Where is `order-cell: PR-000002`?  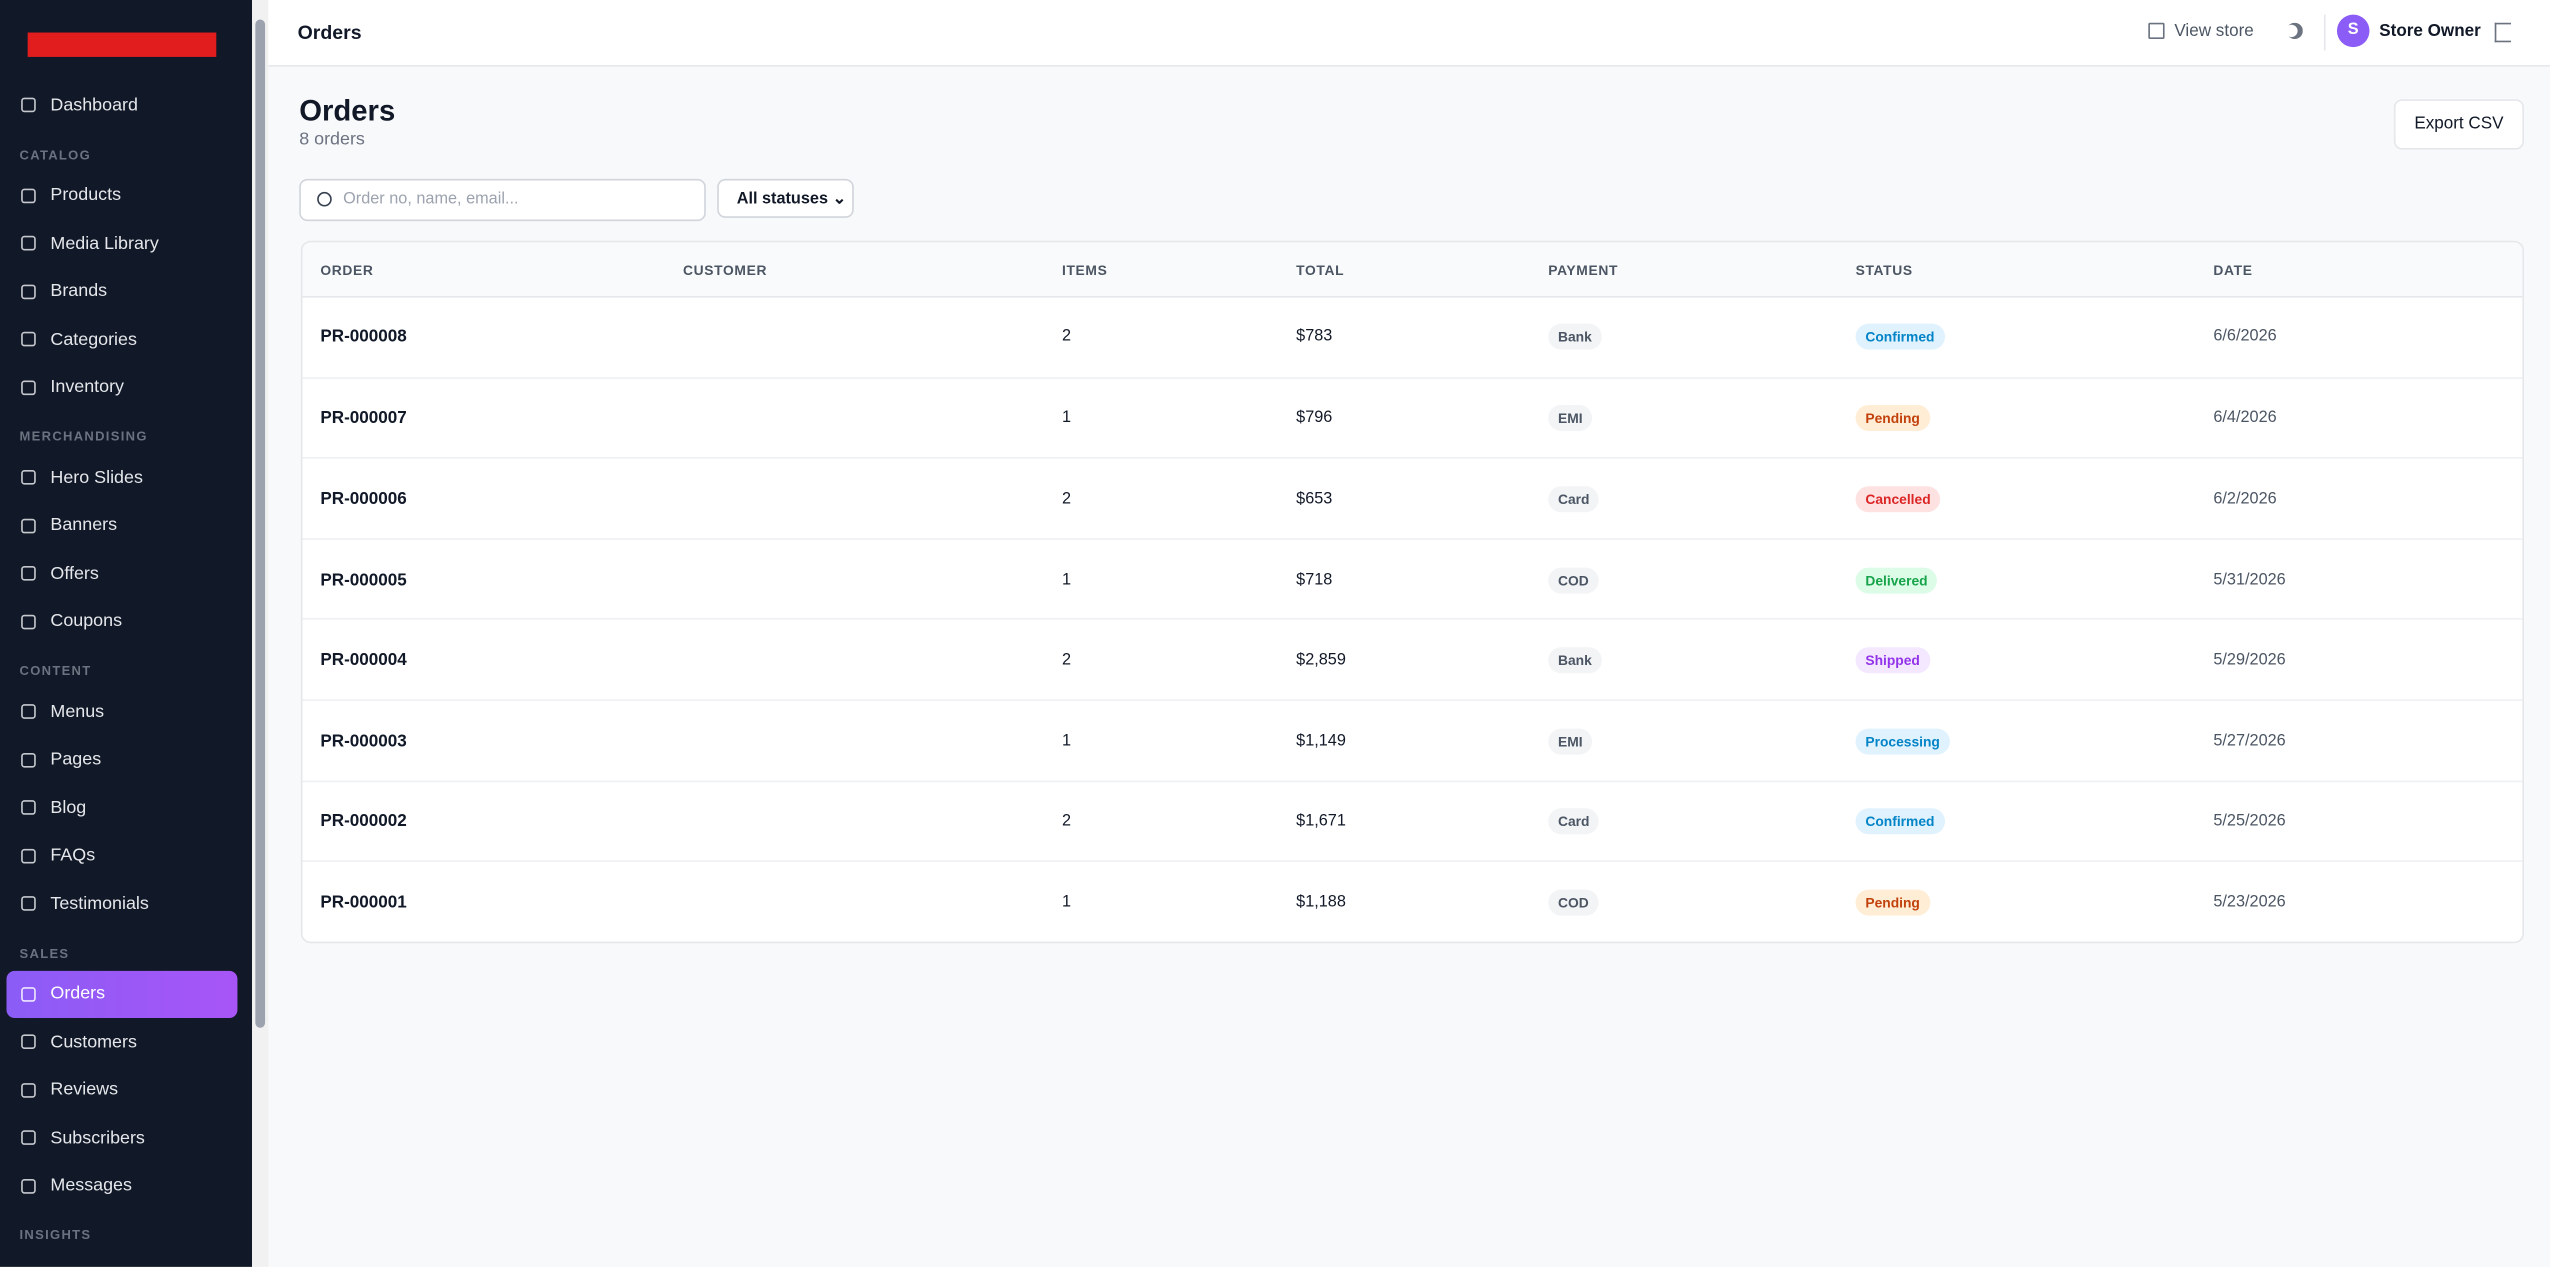
order-cell: PR-000002 is located at coordinates (363, 822).